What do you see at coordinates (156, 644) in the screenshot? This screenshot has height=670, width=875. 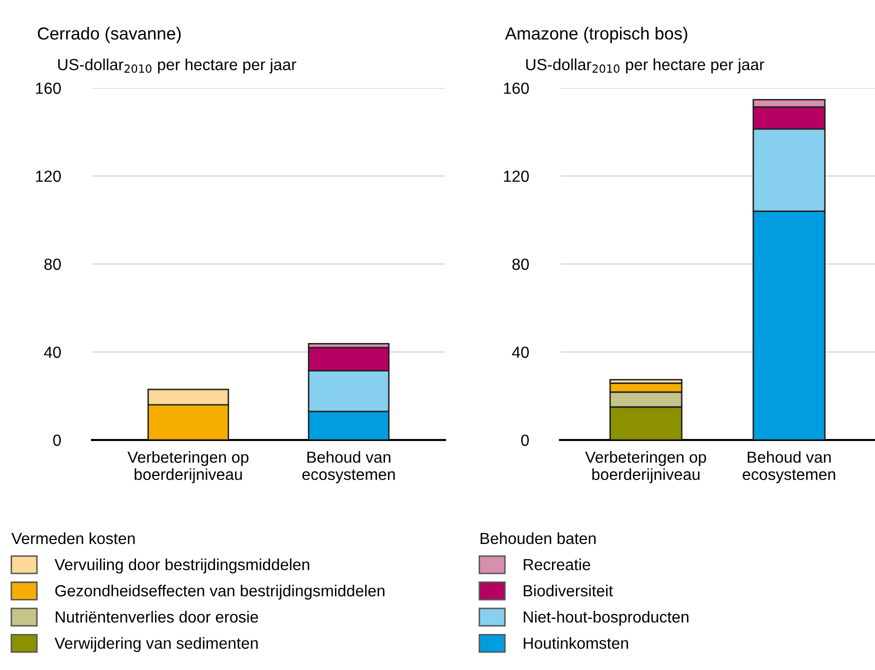 I see `legend-label: Verwijdering van sedimenten` at bounding box center [156, 644].